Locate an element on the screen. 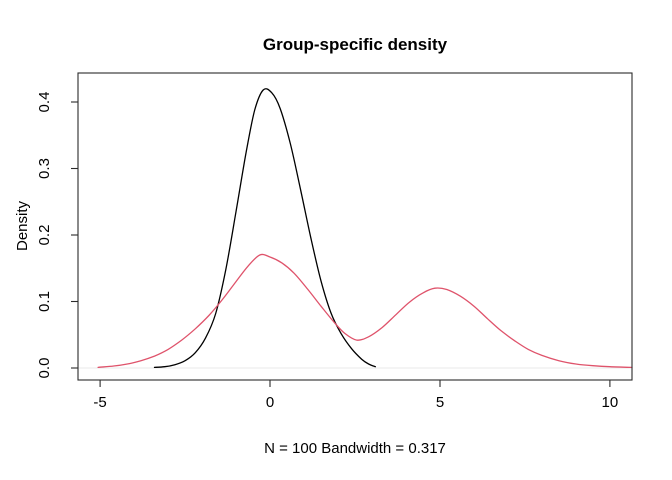 The image size is (672, 480). y-tick-label: 0.4 is located at coordinates (44, 102).